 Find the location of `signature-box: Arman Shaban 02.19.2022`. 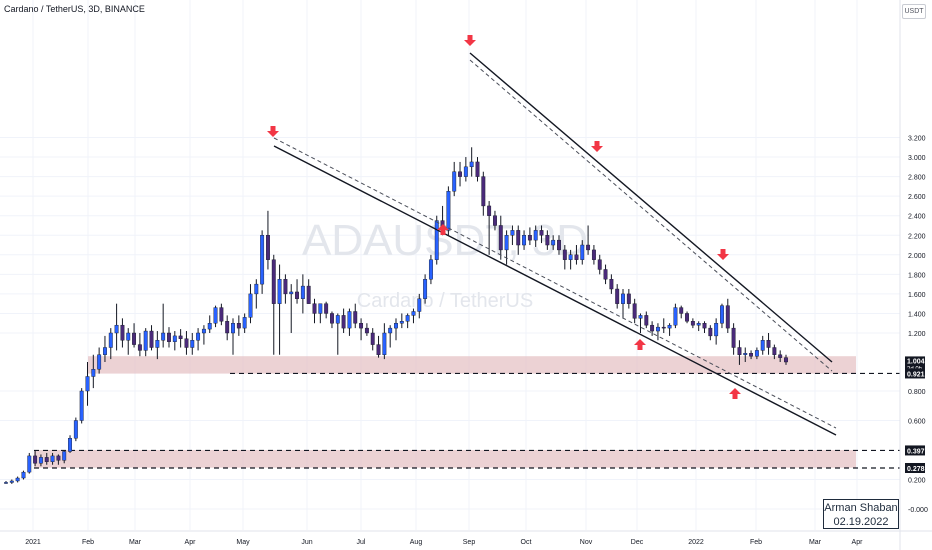

signature-box: Arman Shaban 02.19.2022 is located at coordinates (861, 514).